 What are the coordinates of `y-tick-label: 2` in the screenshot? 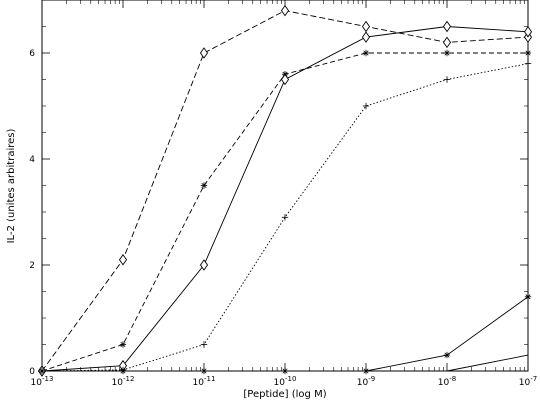 It's located at (32, 266).